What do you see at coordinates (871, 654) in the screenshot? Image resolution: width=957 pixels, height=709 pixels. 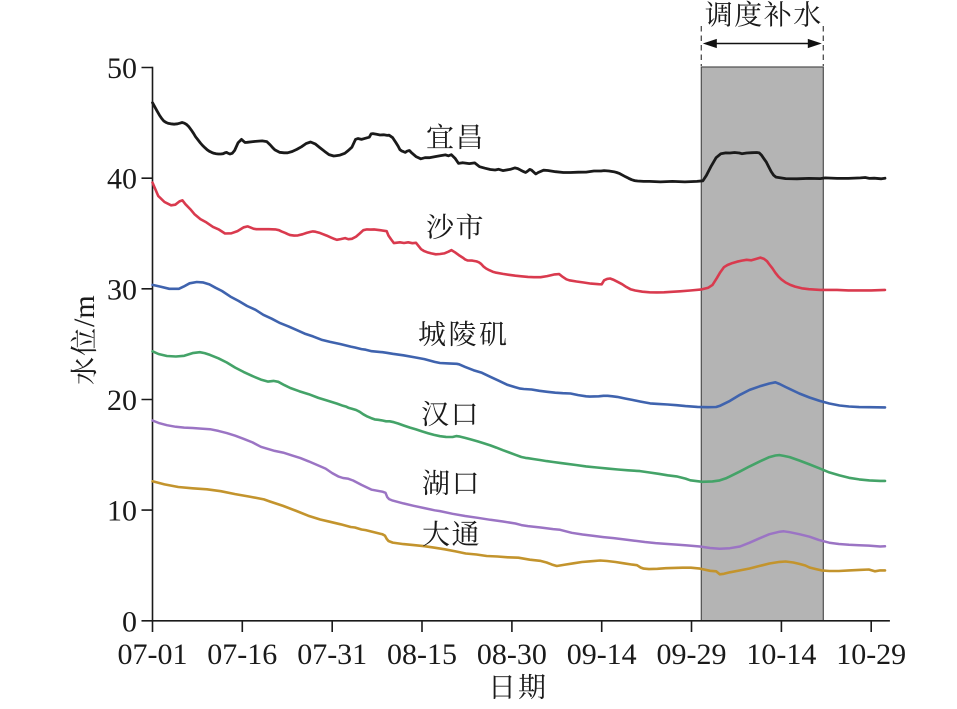 I see `svg-text: 10-29` at bounding box center [871, 654].